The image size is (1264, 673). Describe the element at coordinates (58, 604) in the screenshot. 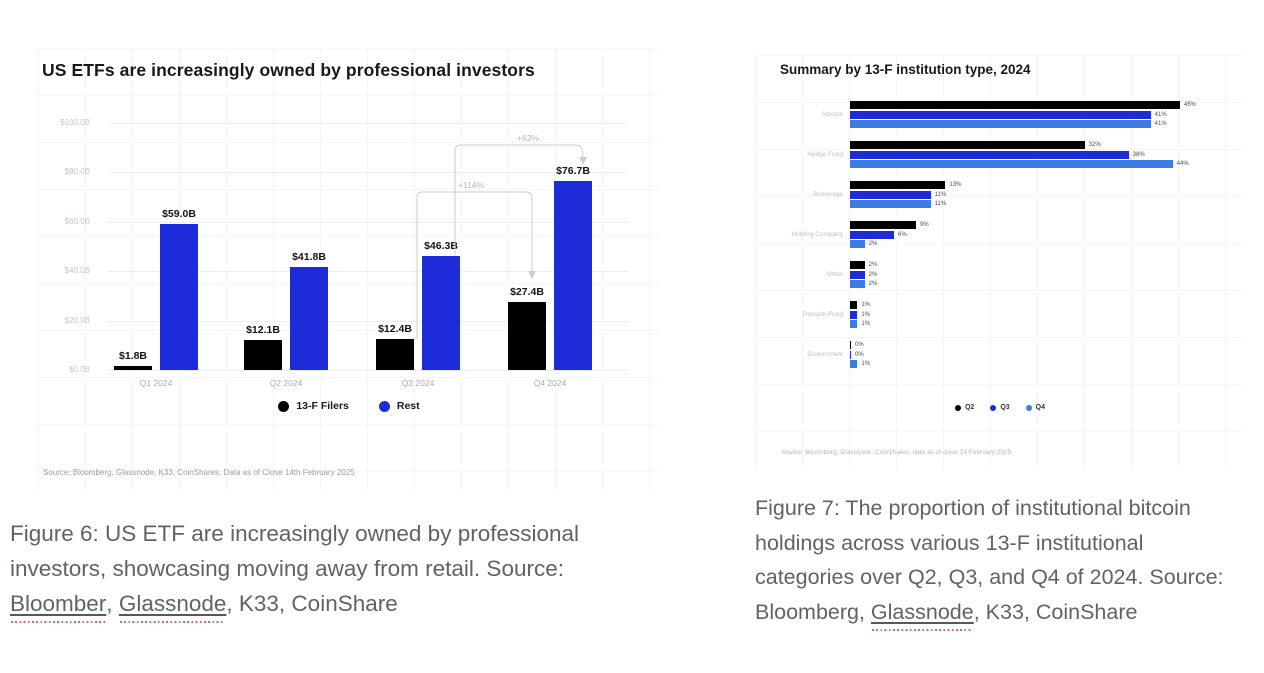

I see `caption-link: Bloomber` at that location.